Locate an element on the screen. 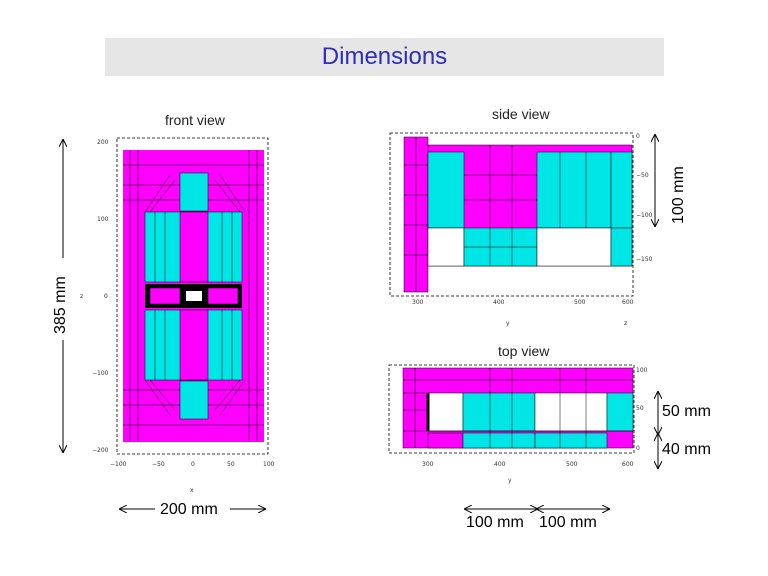 The image size is (768, 576). top-x-tick: 400 is located at coordinates (500, 464).